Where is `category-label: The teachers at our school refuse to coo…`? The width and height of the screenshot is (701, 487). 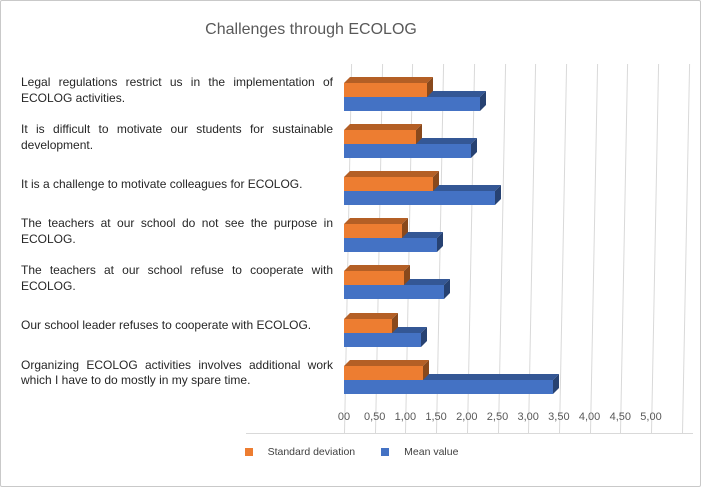
category-label: The teachers at our school refuse to coo… is located at coordinates (177, 278).